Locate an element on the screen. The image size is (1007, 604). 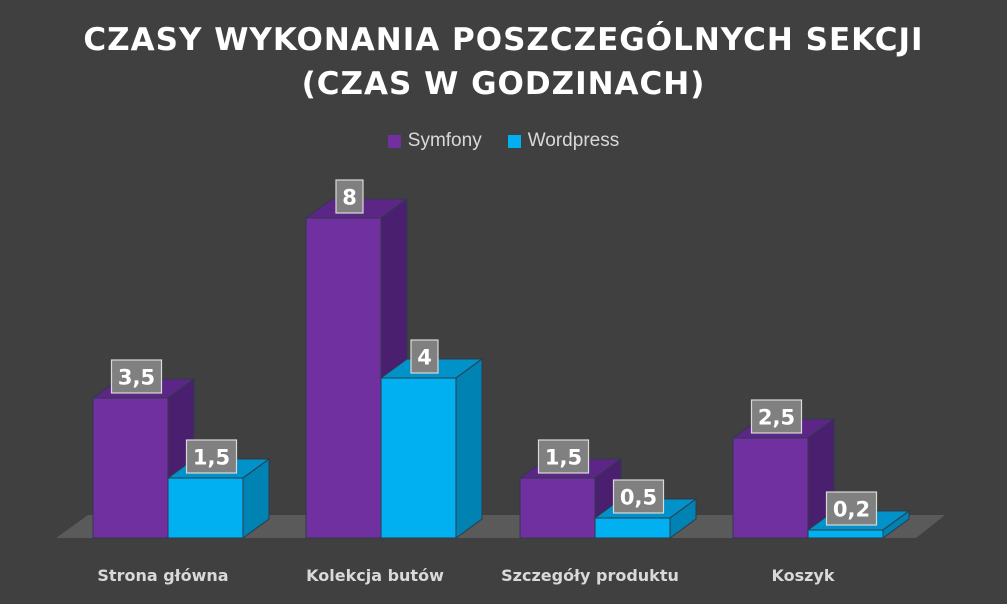
chart-title-line-1: CZASY WYKONANIA POSZCZEGÓLNYCH SEKCJI is located at coordinates (503, 40).